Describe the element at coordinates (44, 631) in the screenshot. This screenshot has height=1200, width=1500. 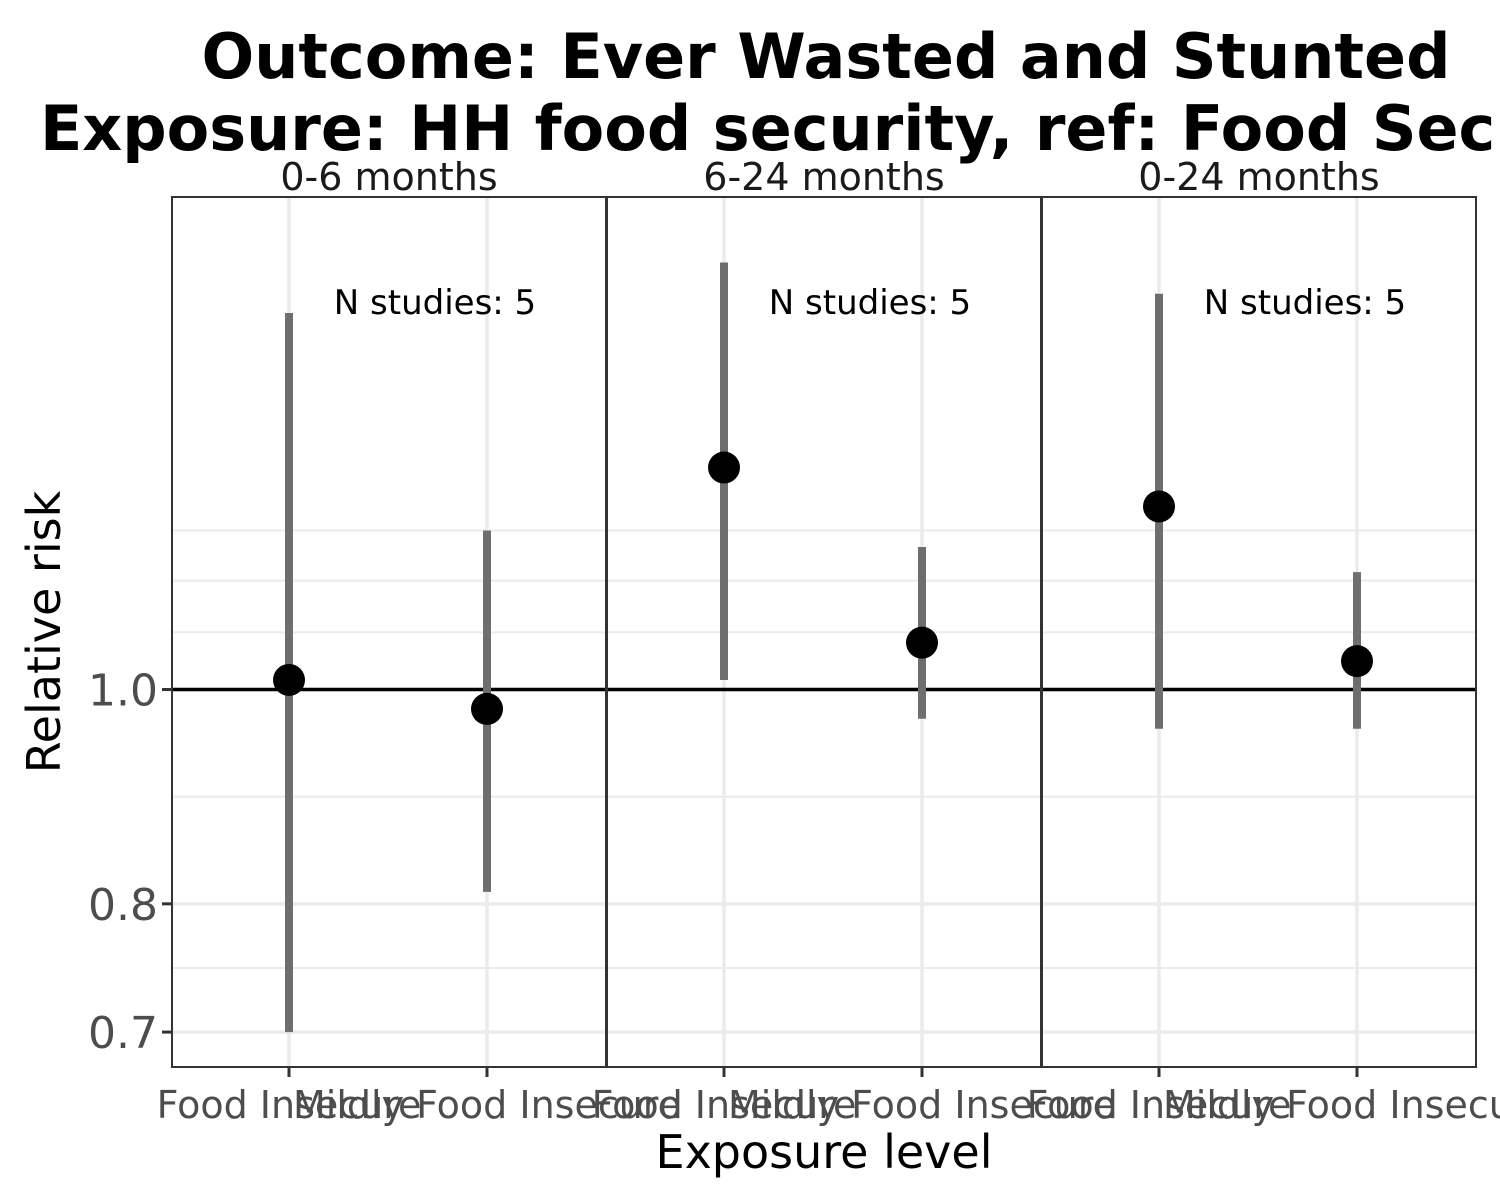
I see `y-axis-title: Relative risk` at that location.